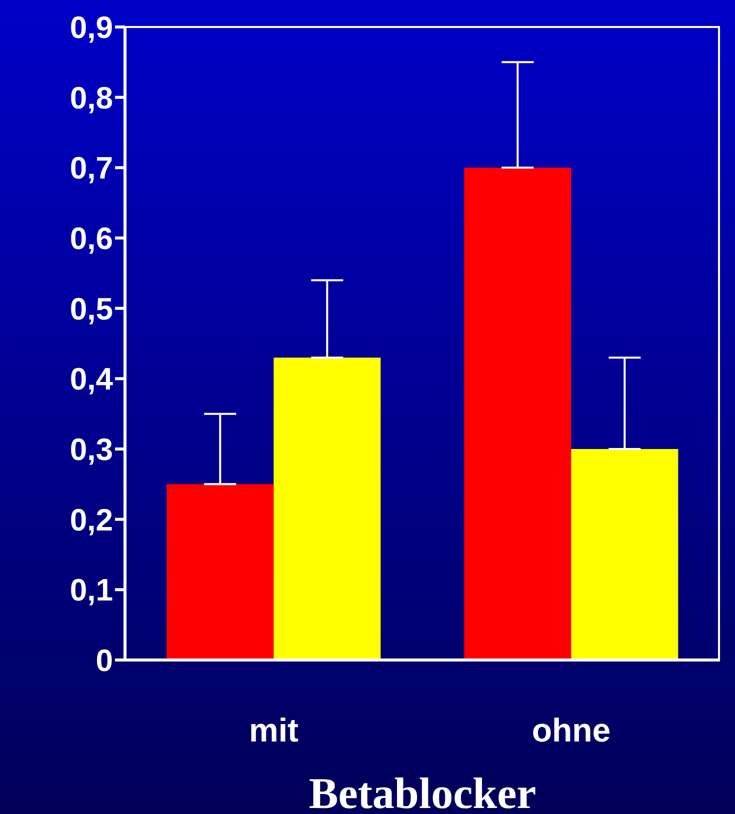  What do you see at coordinates (422, 791) in the screenshot?
I see `x-axis-title: Betablocker` at bounding box center [422, 791].